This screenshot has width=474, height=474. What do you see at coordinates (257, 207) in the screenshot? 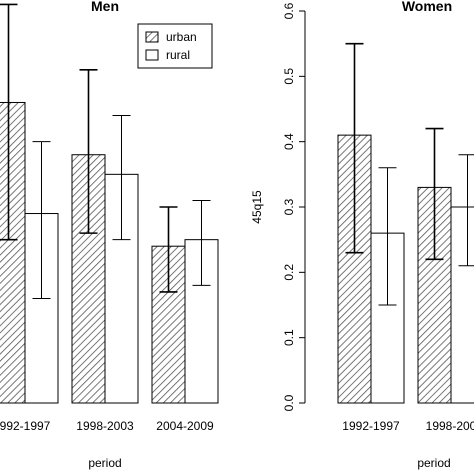
I see `women-y-axis-label: 45q15` at bounding box center [257, 207].